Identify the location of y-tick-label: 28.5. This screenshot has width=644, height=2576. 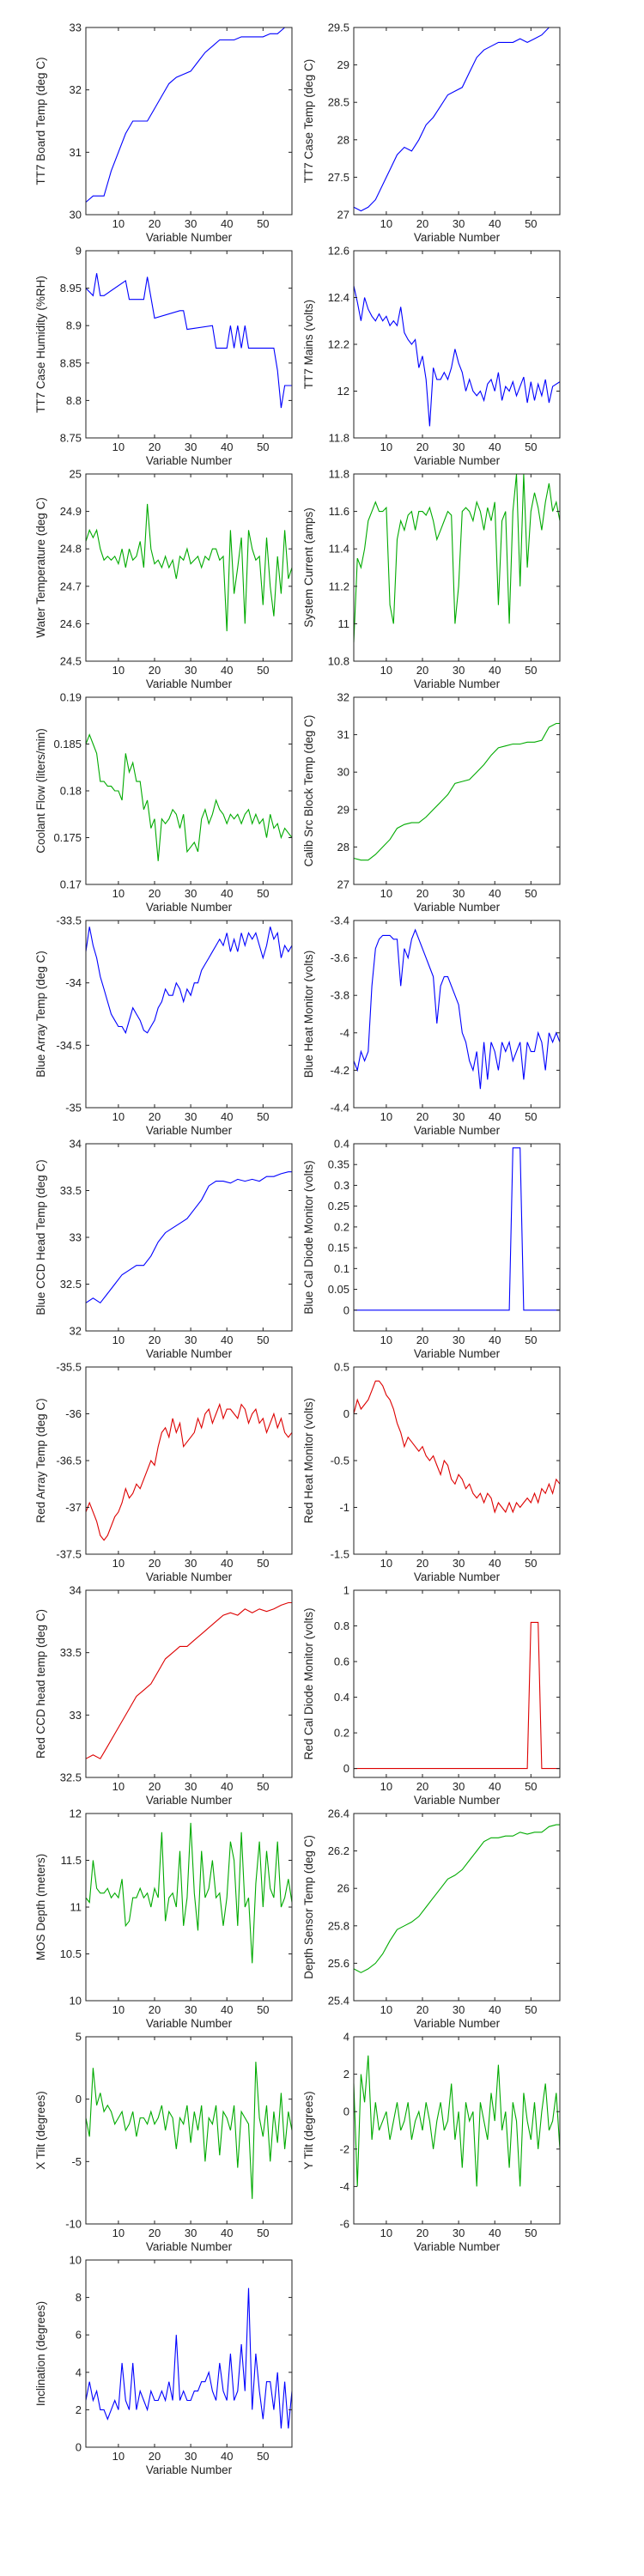
(338, 102).